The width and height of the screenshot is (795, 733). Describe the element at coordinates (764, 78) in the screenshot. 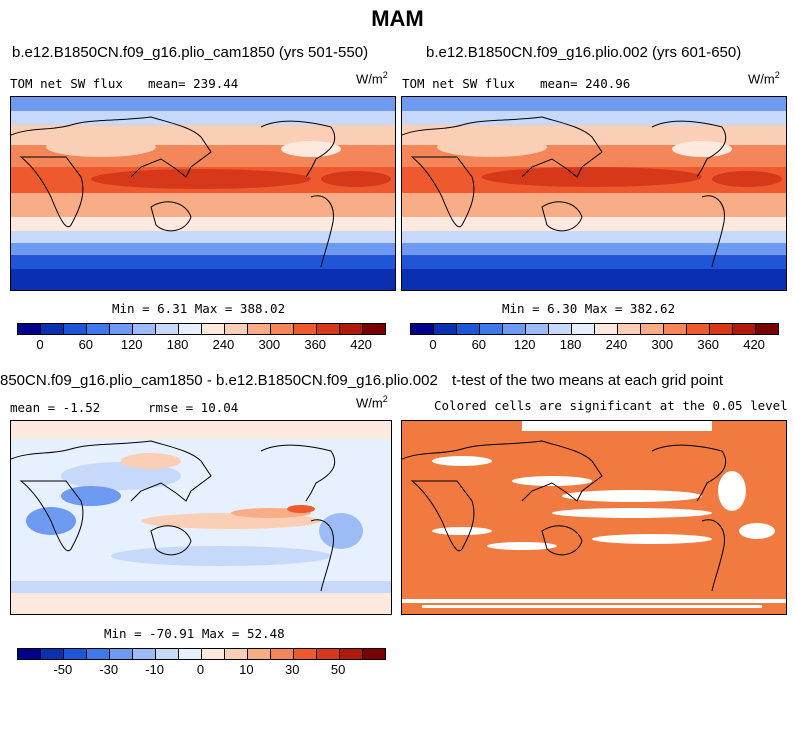

I see `panel2-units: W/m2` at that location.